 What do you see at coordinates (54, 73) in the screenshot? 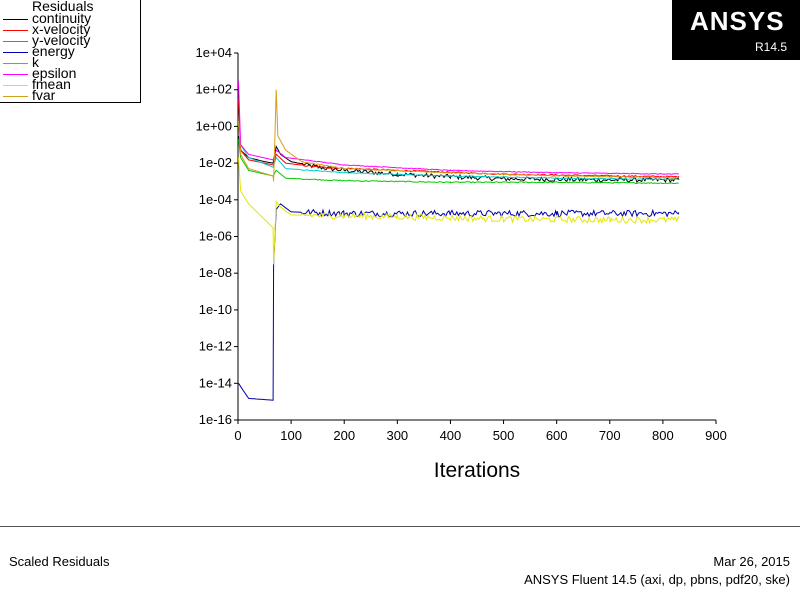
I see `legend-label: epsilon` at bounding box center [54, 73].